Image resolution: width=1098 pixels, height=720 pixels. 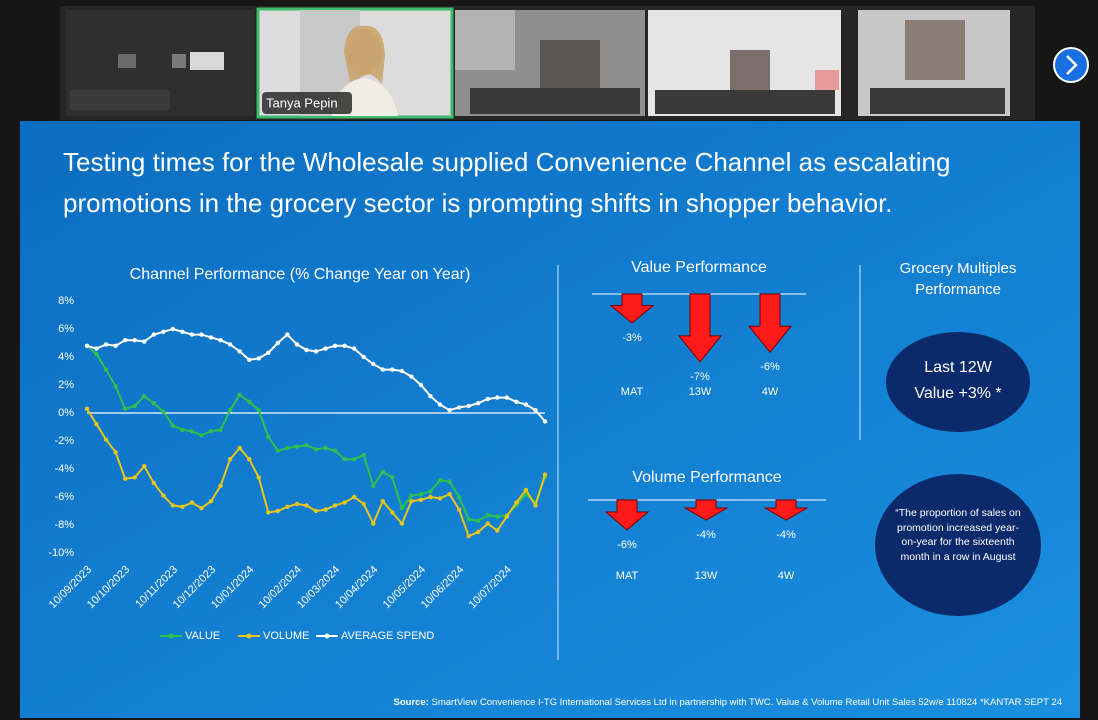 What do you see at coordinates (770, 392) in the screenshot?
I see `category-label: 4W` at bounding box center [770, 392].